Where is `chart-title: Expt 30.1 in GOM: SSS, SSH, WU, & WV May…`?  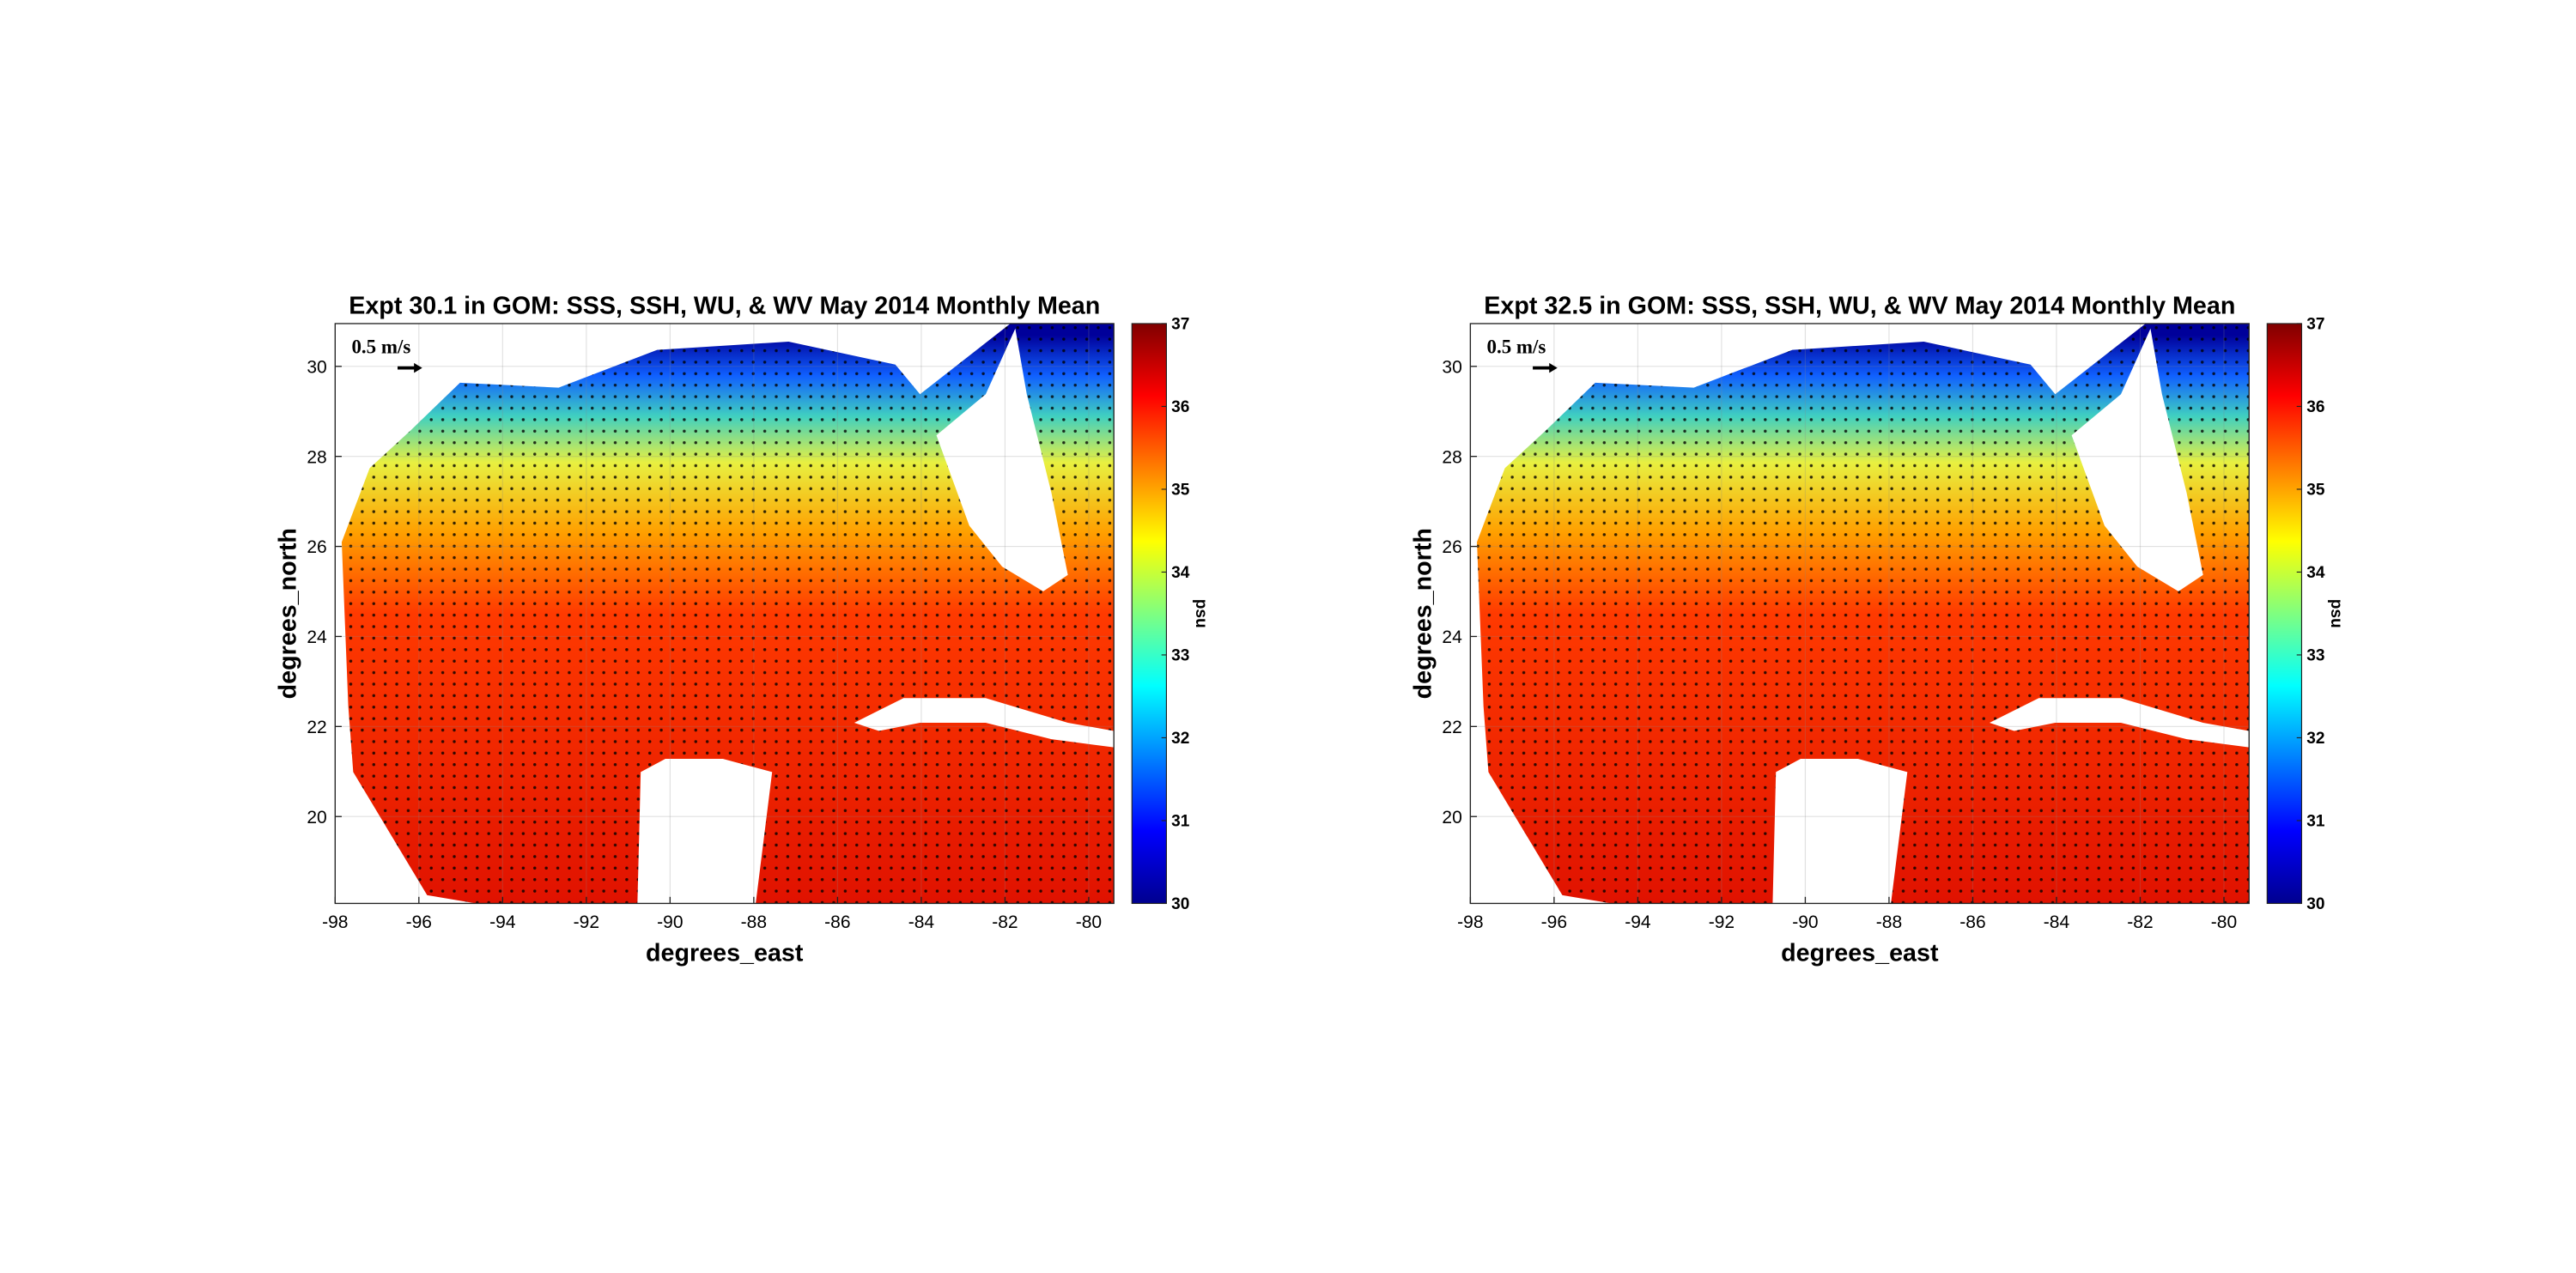 chart-title: Expt 30.1 in GOM: SSS, SSH, WU, & WV May… is located at coordinates (724, 306).